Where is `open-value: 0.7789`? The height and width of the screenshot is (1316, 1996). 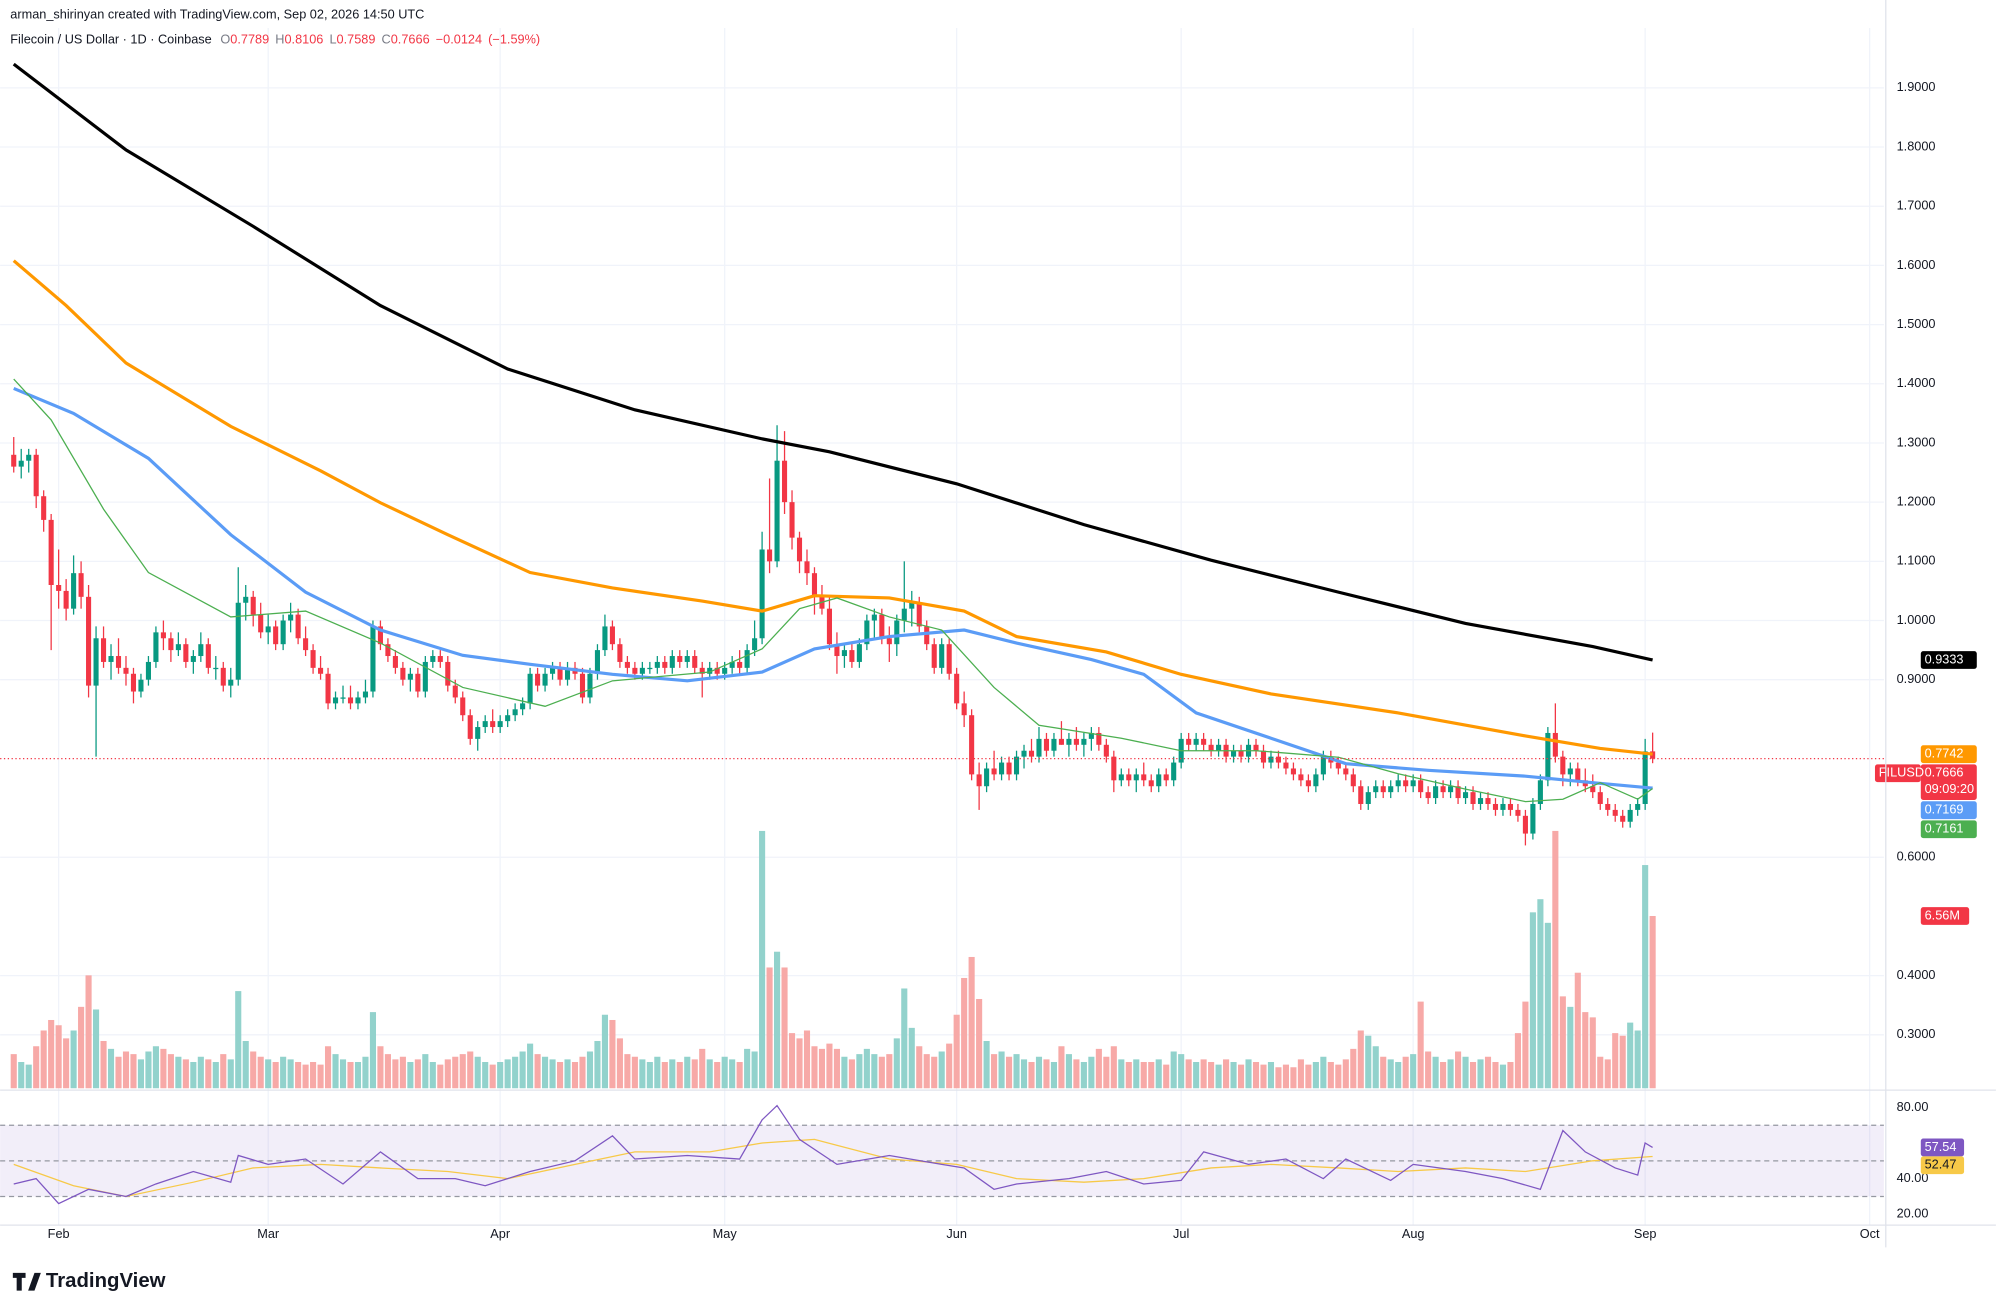 open-value: 0.7789 is located at coordinates (249, 39).